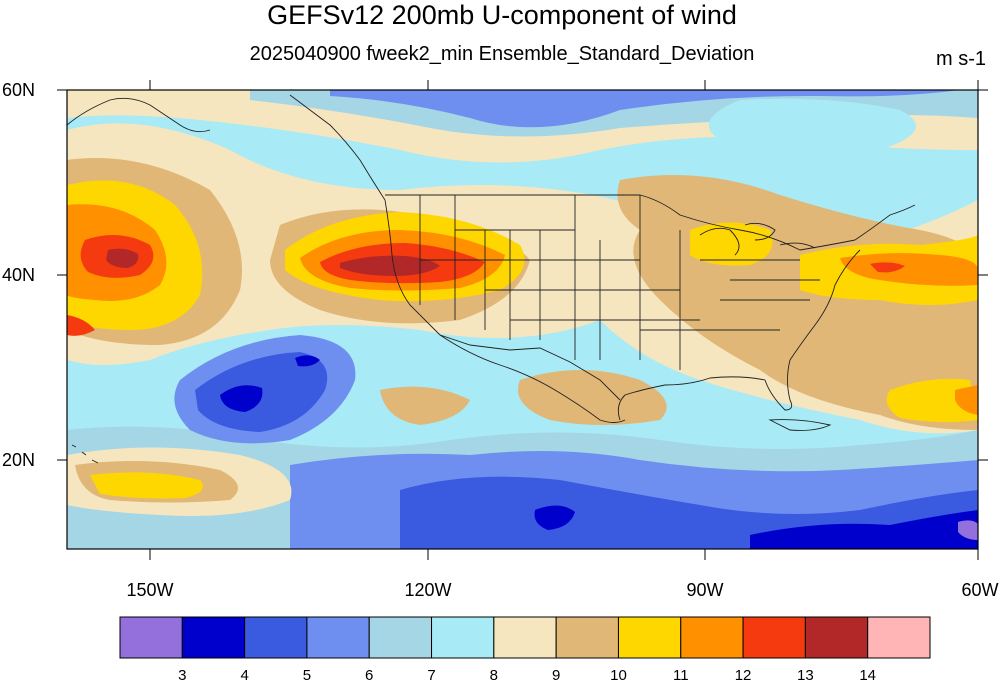 The image size is (1004, 684). Describe the element at coordinates (146, 485) in the screenshot. I see `contour-hawaii-yellow` at that location.